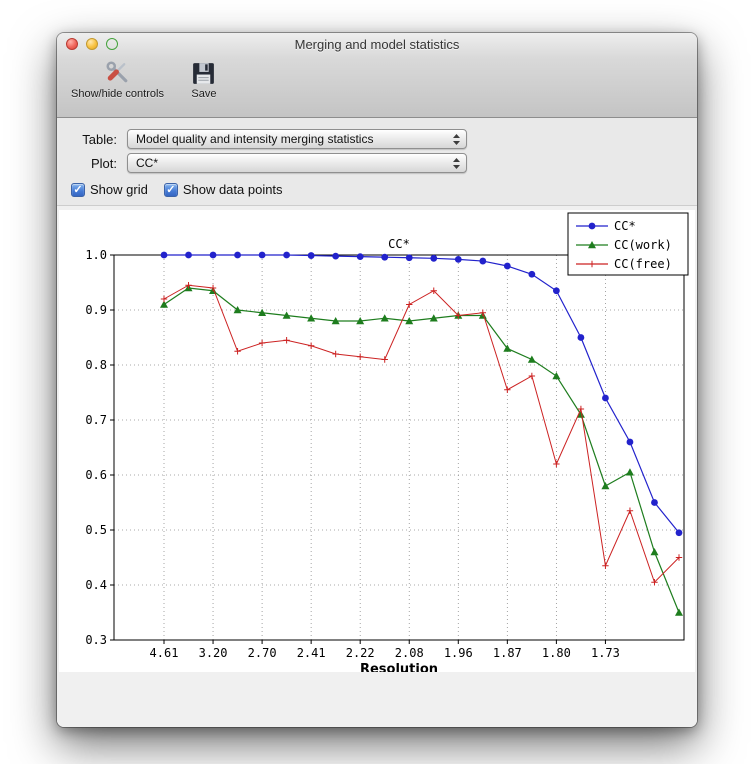  What do you see at coordinates (119, 189) in the screenshot?
I see `checkbox-label: Show grid` at bounding box center [119, 189].